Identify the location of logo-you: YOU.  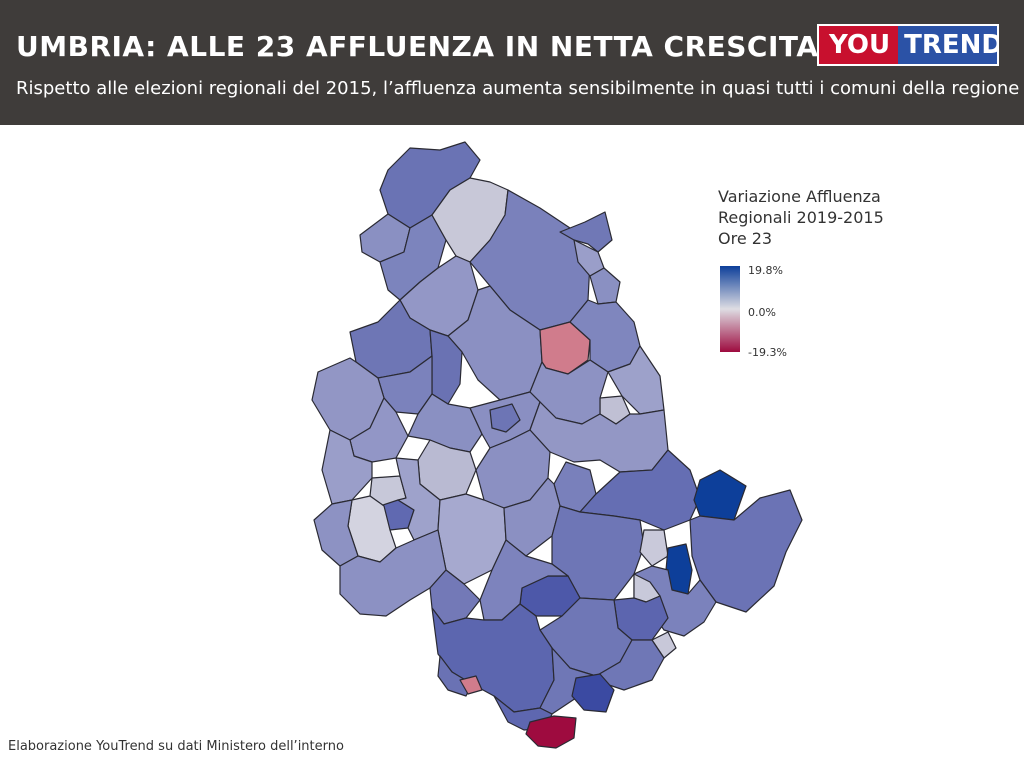
(859, 45).